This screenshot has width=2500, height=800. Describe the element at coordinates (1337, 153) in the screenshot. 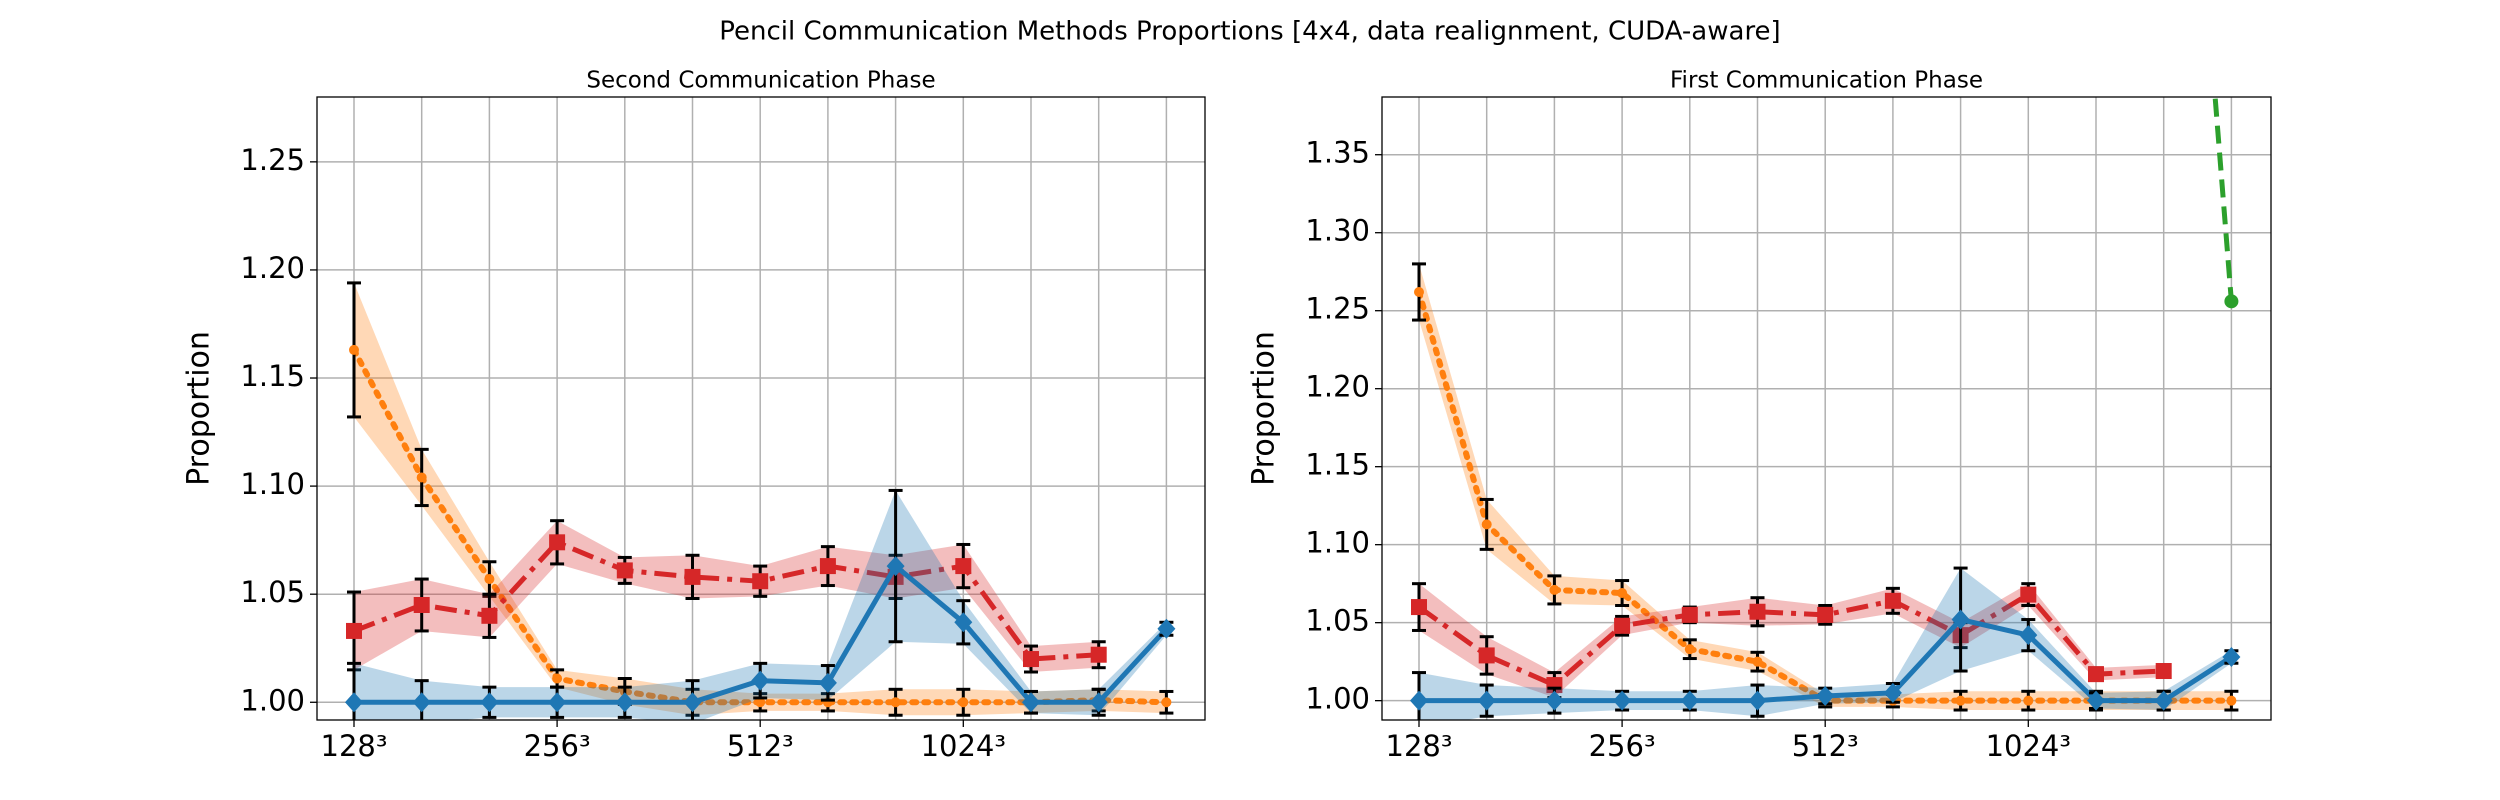

I see `y-tick-label: 1.35` at that location.